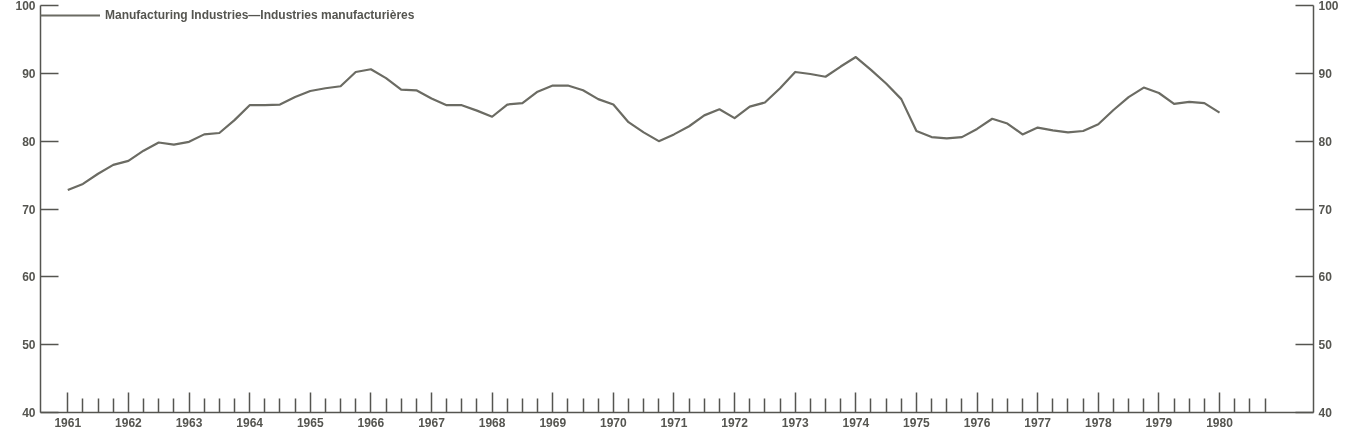  Describe the element at coordinates (129, 422) in the screenshot. I see `x-tick-label: 1962` at that location.